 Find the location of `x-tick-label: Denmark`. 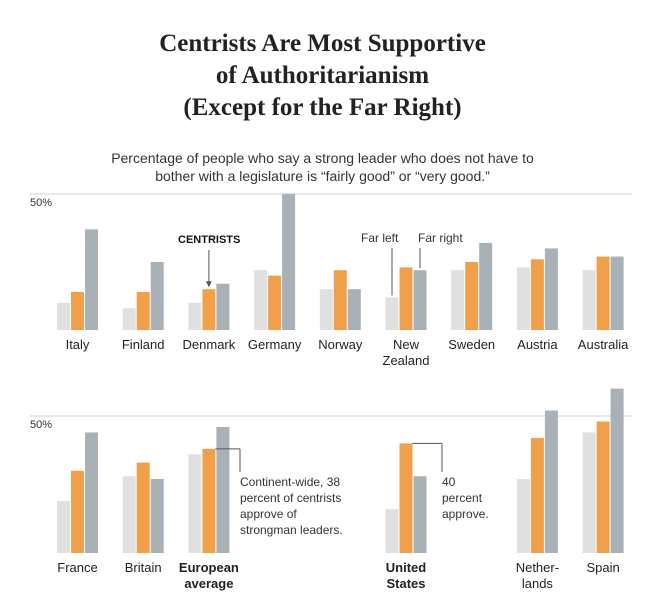

x-tick-label: Denmark is located at coordinates (209, 344).